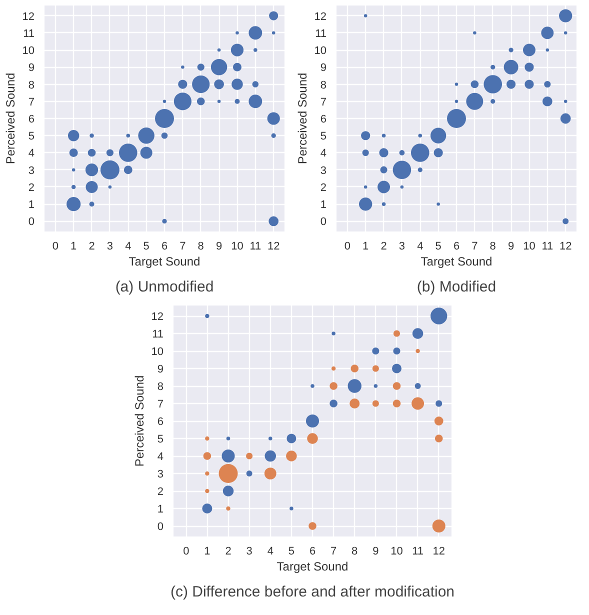  I want to click on text: (c) Difference before and after modification, so click(312, 592).